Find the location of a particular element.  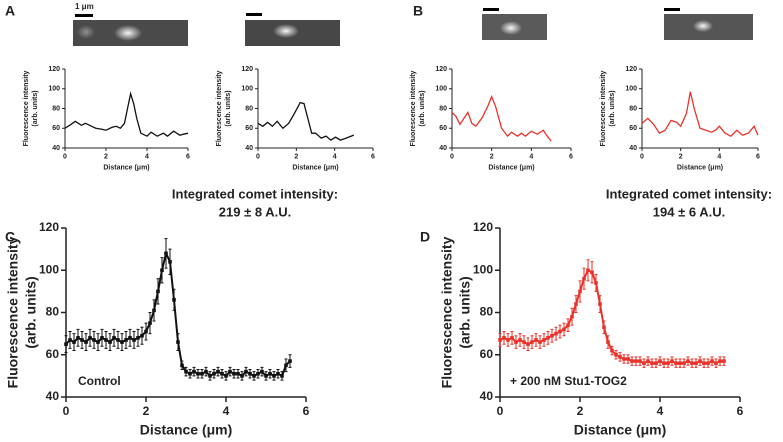

panel-label: B is located at coordinates (418, 11).